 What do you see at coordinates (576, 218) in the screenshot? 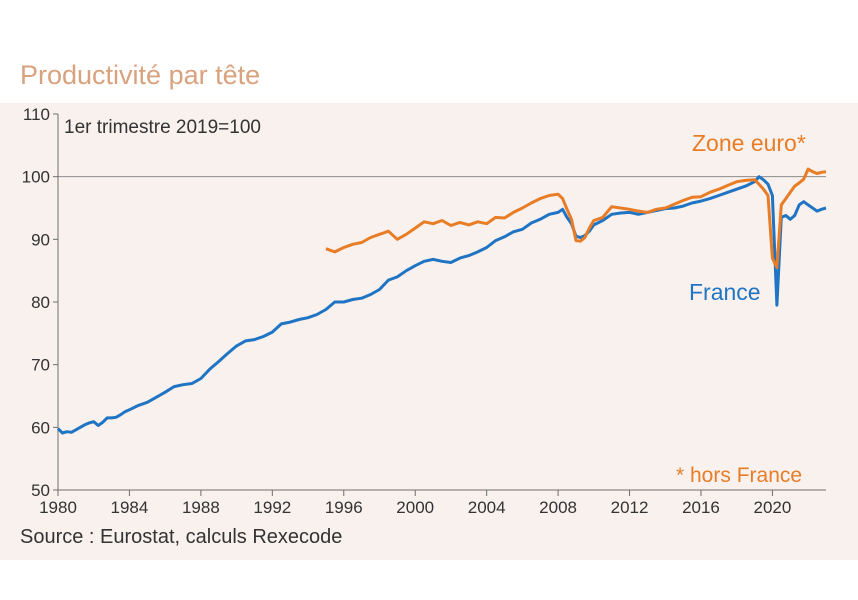
I see `series-line-zone-euro` at bounding box center [576, 218].